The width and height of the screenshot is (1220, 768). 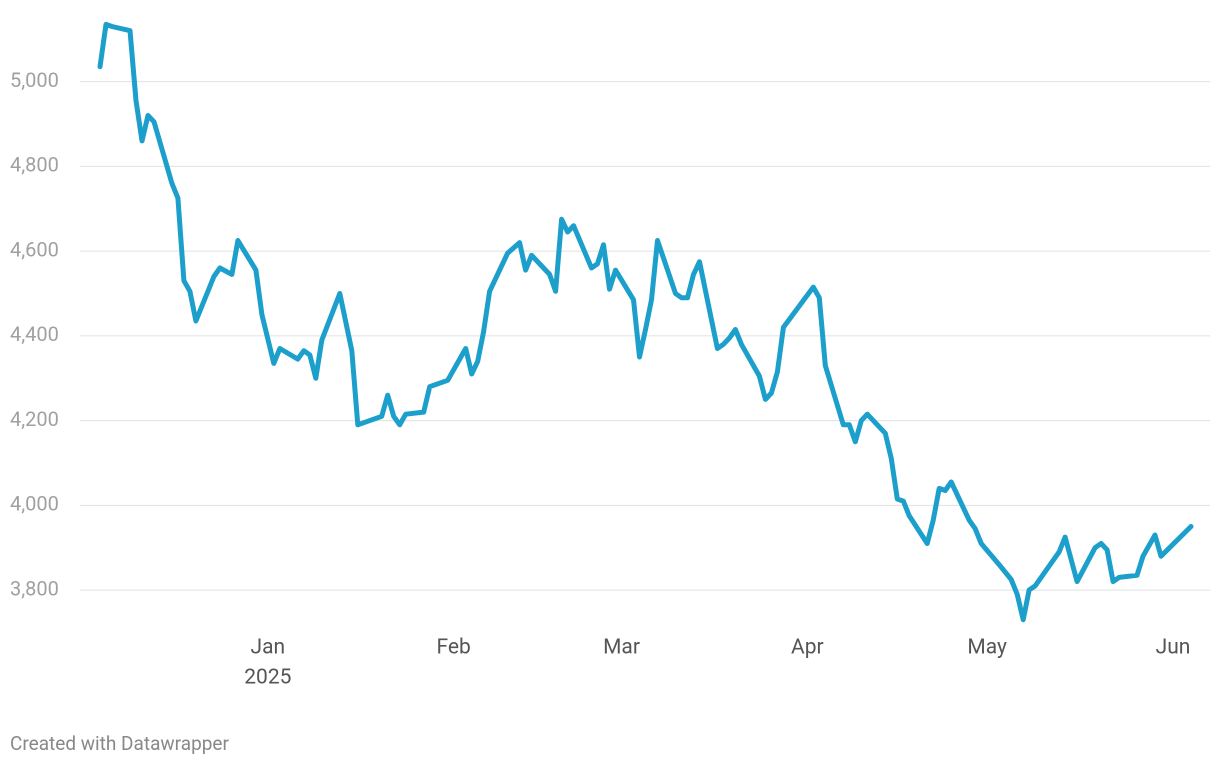 What do you see at coordinates (34, 334) in the screenshot?
I see `y-tick-label: 4,400` at bounding box center [34, 334].